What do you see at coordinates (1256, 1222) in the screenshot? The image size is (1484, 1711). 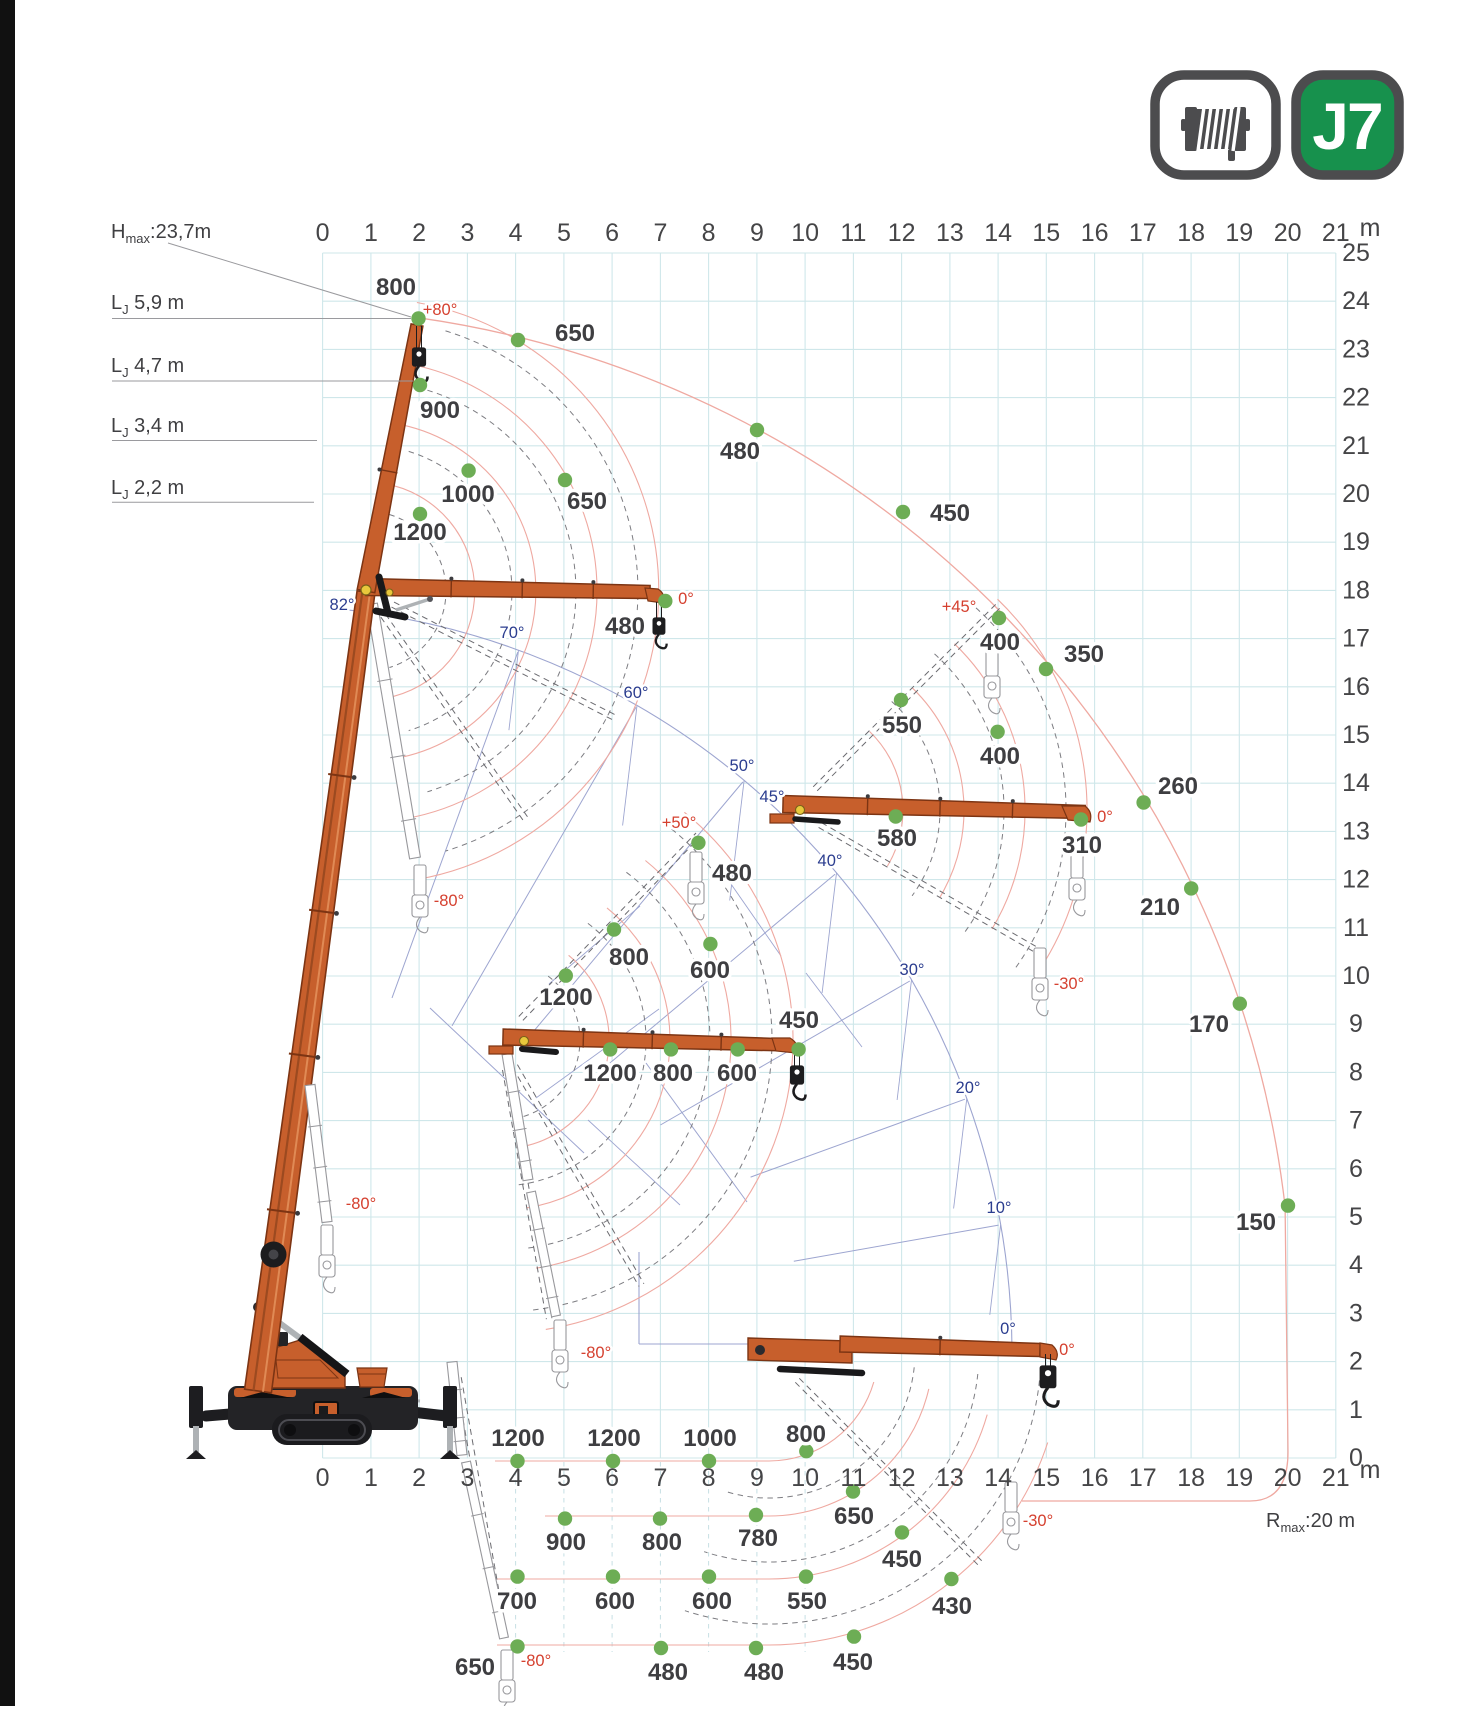 I see `svg-text: 150` at bounding box center [1256, 1222].